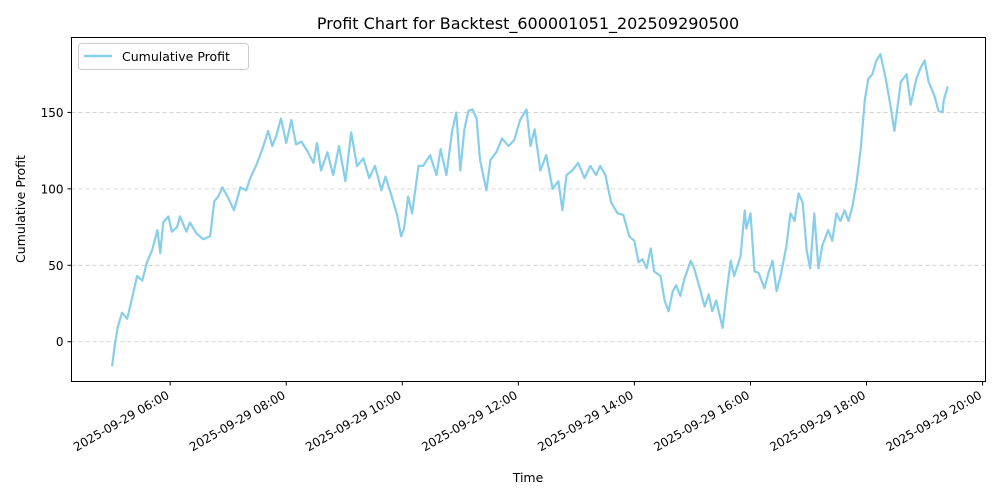  Describe the element at coordinates (528, 477) in the screenshot. I see `x-axis-label: Time` at that location.